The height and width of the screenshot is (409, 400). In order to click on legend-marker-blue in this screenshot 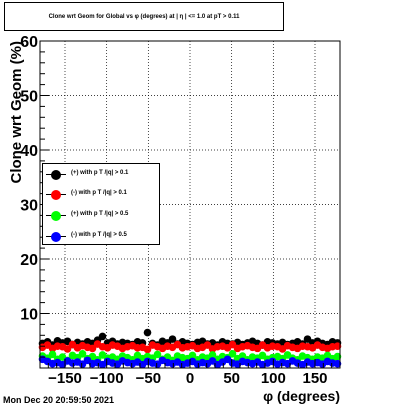, I will do `click(56, 237)`.